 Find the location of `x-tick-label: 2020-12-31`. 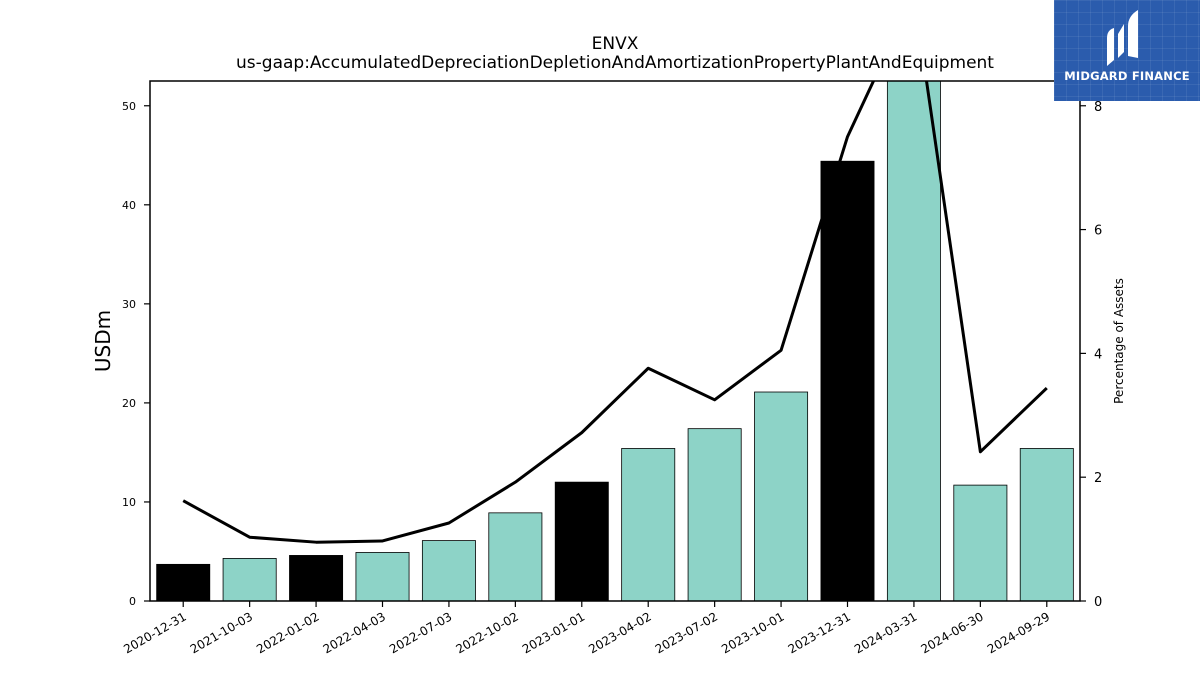

x-tick-label: 2020-12-31 is located at coordinates (154, 632).